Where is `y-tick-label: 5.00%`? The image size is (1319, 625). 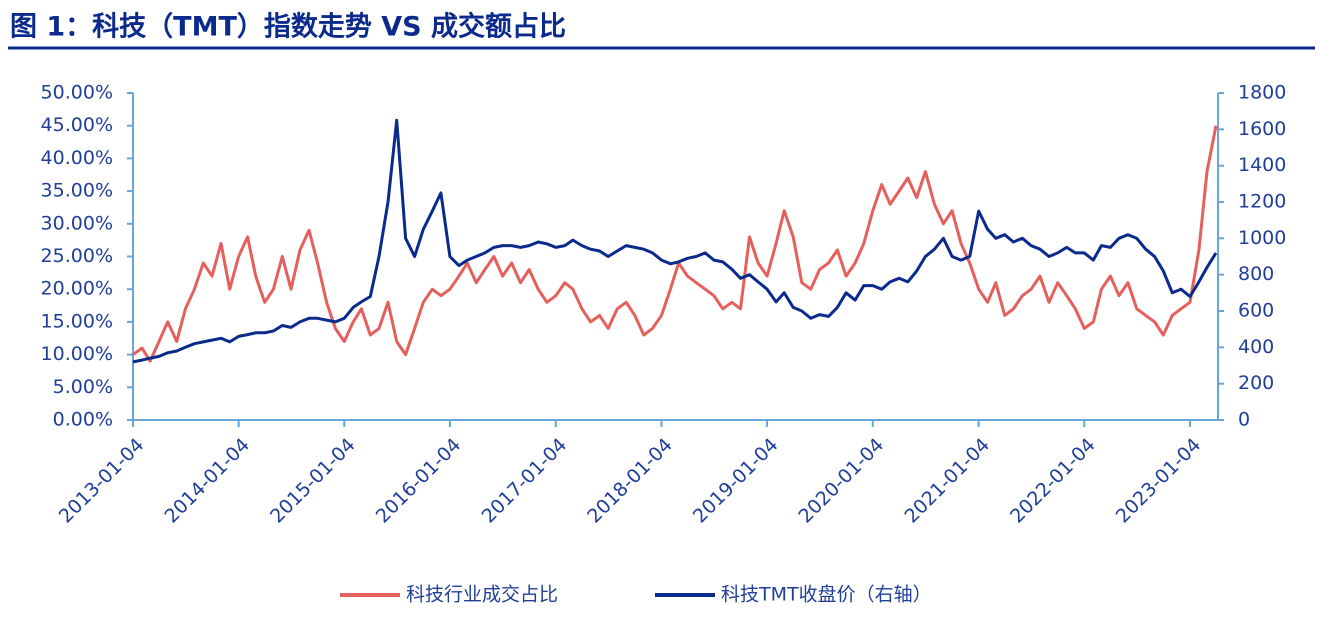 y-tick-label: 5.00% is located at coordinates (83, 387).